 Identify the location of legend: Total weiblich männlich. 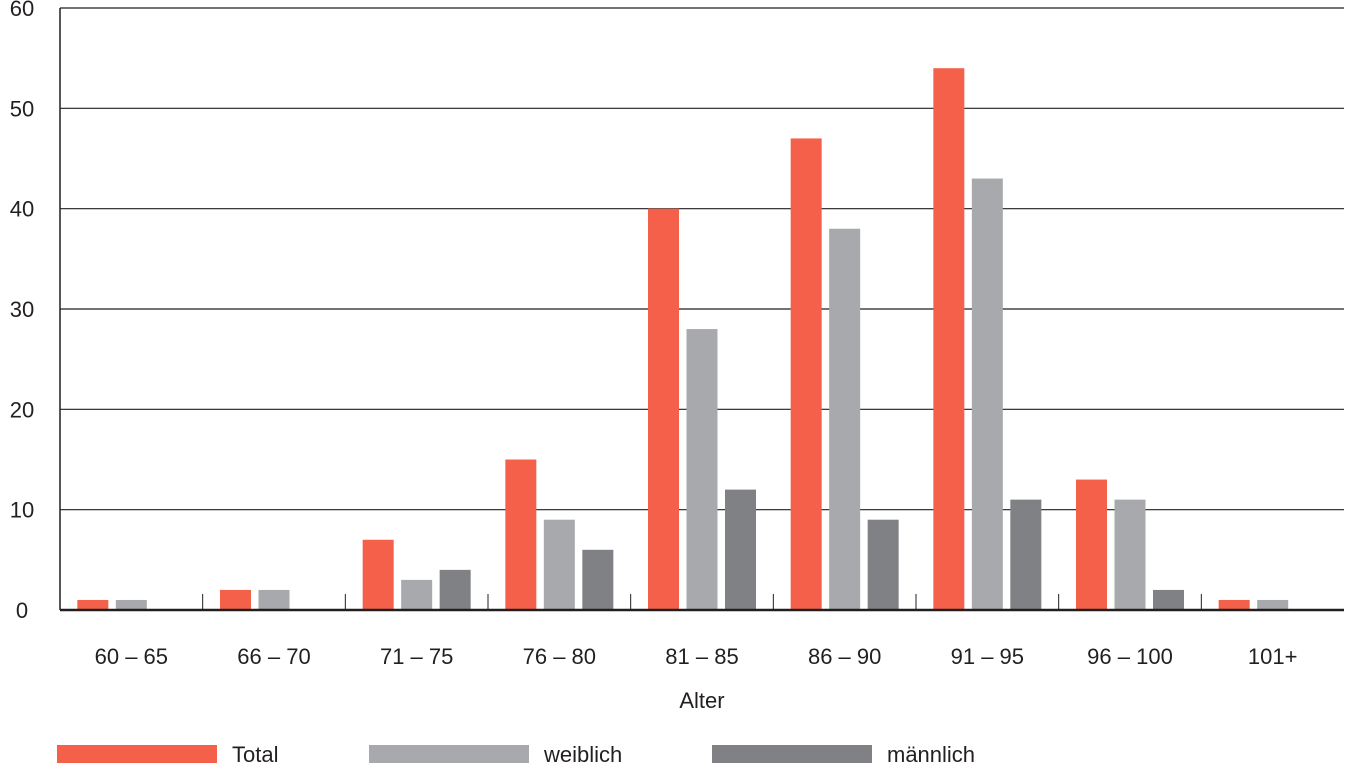
(516, 754).